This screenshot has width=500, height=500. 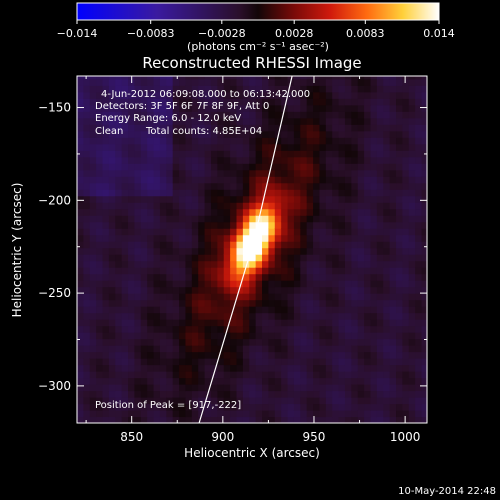 What do you see at coordinates (222, 33) in the screenshot?
I see `colorbar-tick-label: −0.0028` at bounding box center [222, 33].